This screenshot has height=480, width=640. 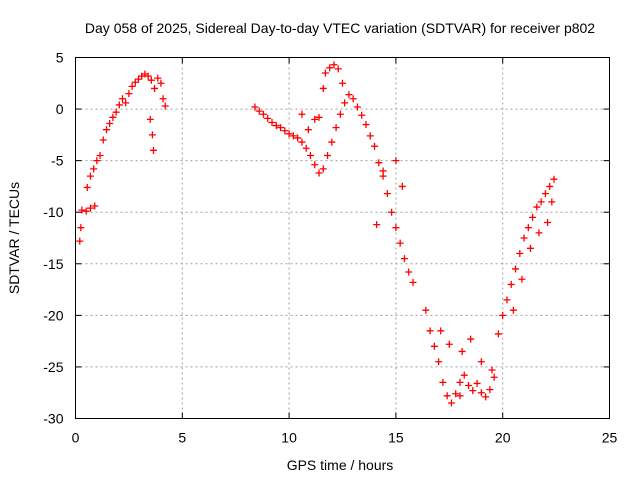 I want to click on y-tick-label: -25, so click(x=53, y=367).